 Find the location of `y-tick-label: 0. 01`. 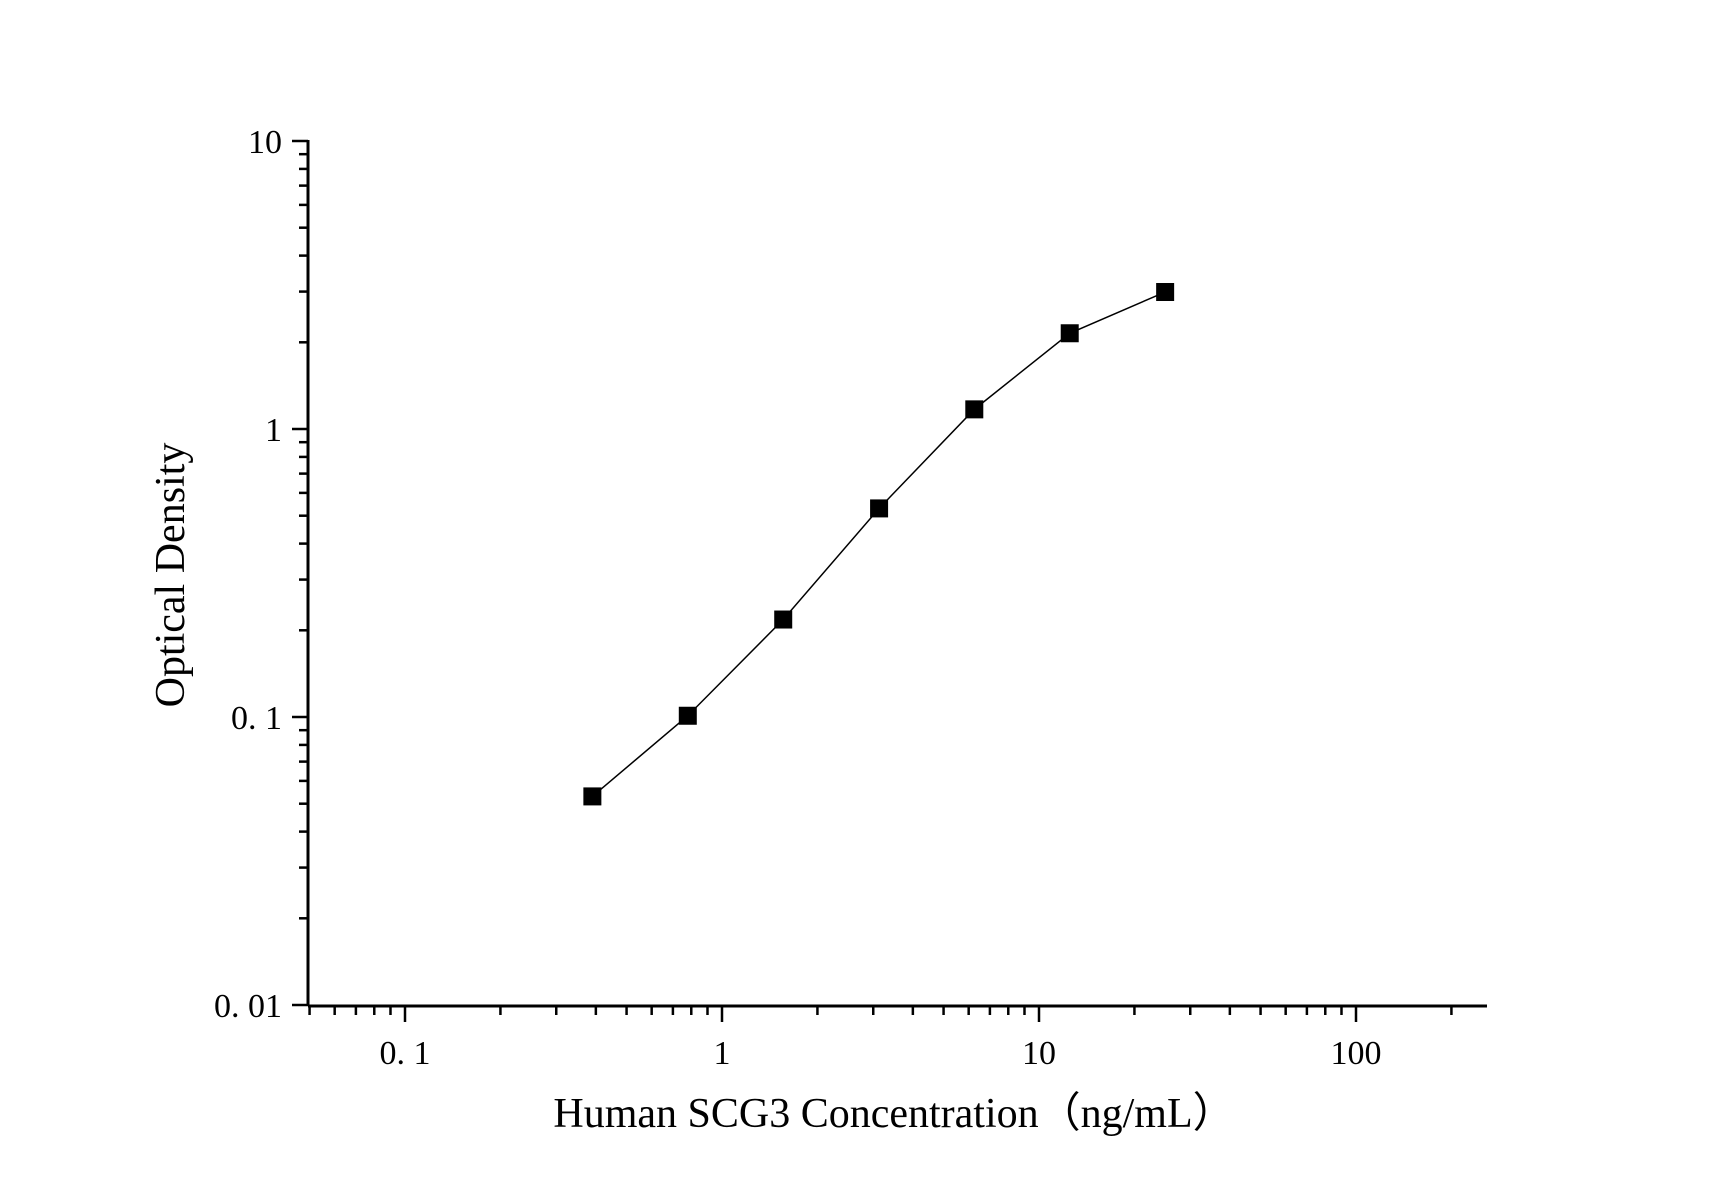

y-tick-label: 0. 01 is located at coordinates (248, 1006).